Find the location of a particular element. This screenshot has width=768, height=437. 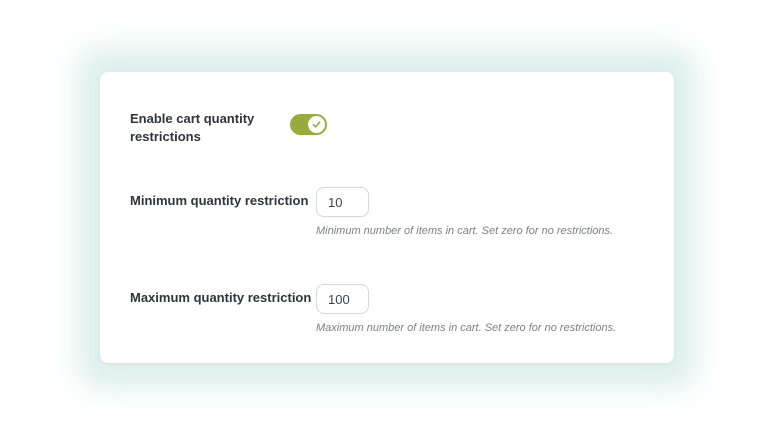

enable-restrictions-row: Enable cart quantity restrictions is located at coordinates (228, 128).